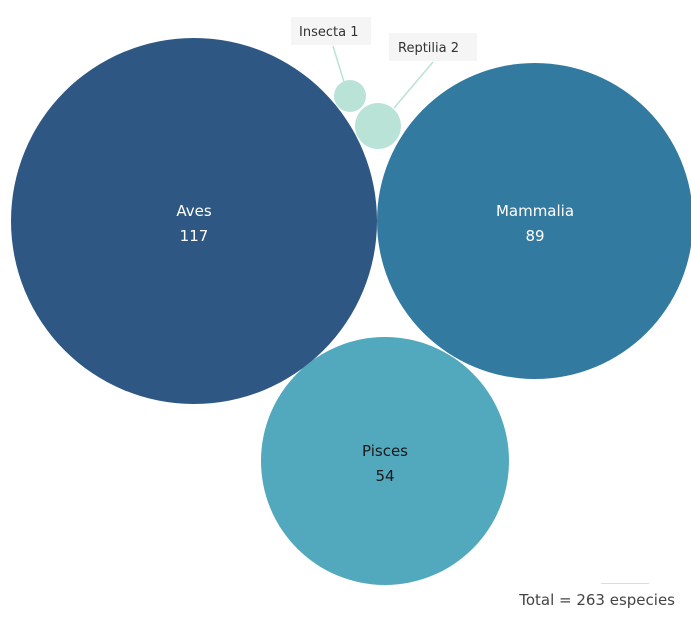  Describe the element at coordinates (428, 48) in the screenshot. I see `callout-label-reptilia: Reptilia 2` at that location.